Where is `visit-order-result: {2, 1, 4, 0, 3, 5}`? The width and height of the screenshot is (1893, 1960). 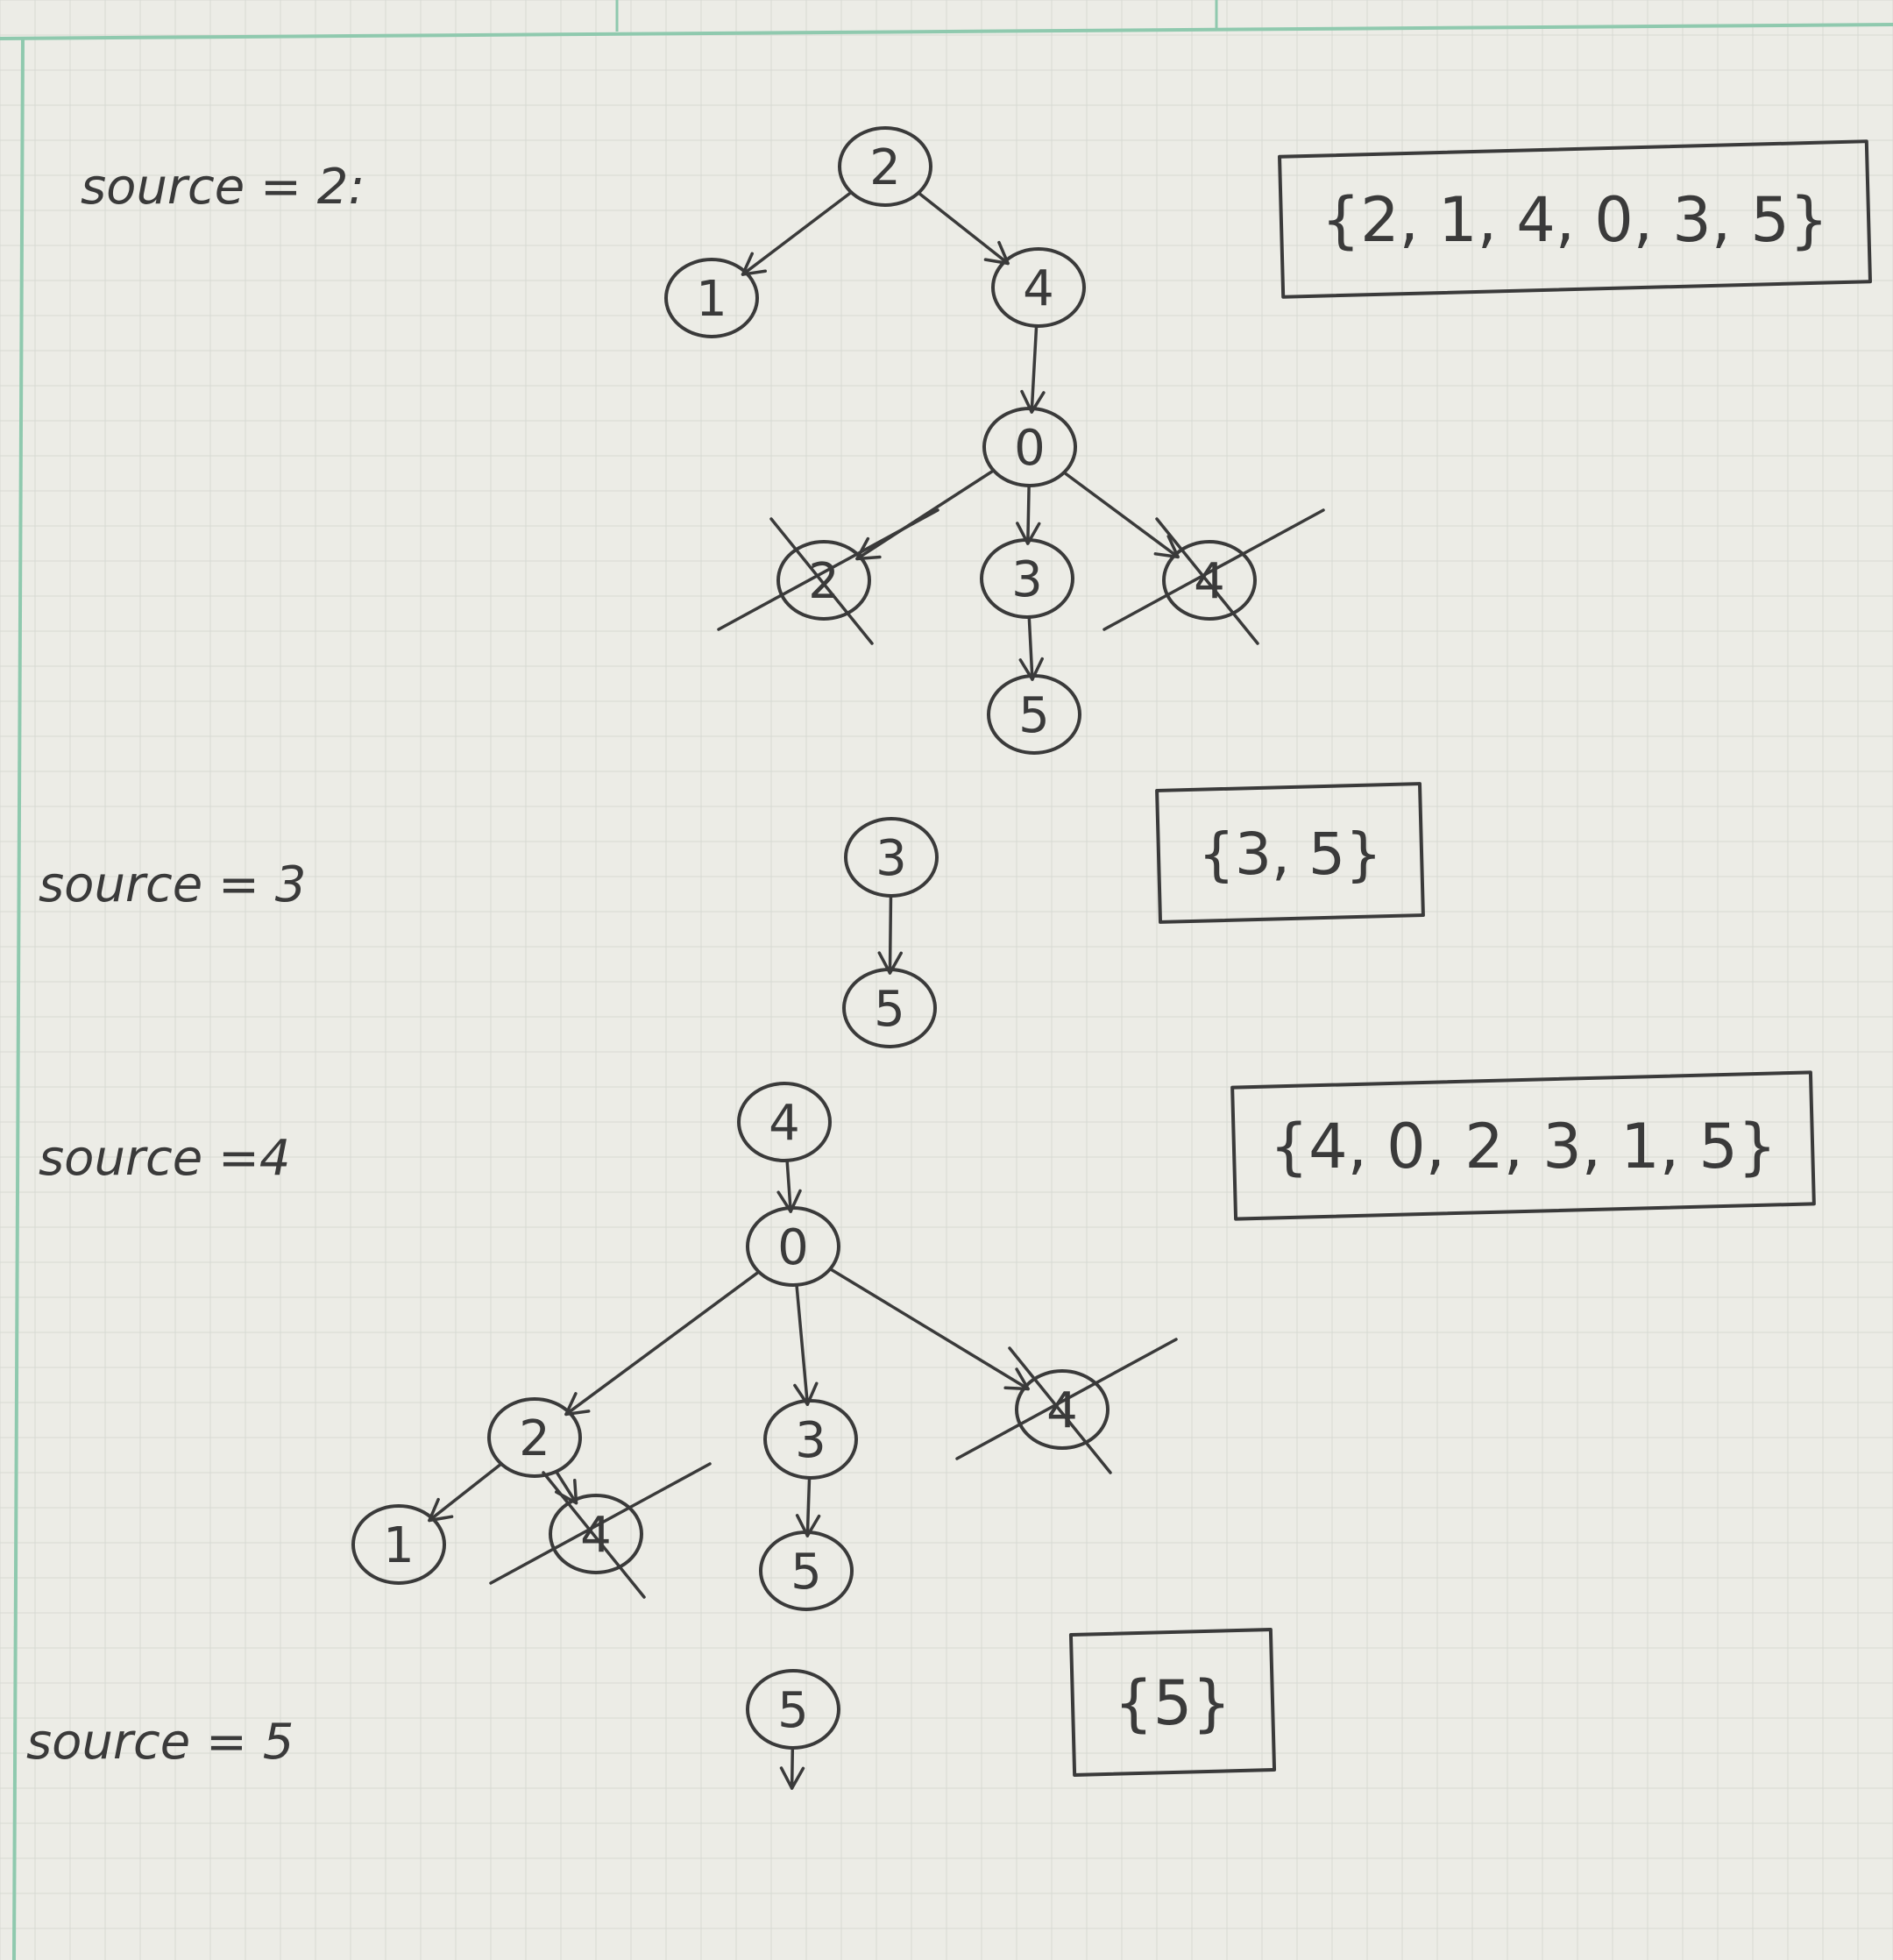 visit-order-result: {2, 1, 4, 0, 3, 5} is located at coordinates (1575, 220).